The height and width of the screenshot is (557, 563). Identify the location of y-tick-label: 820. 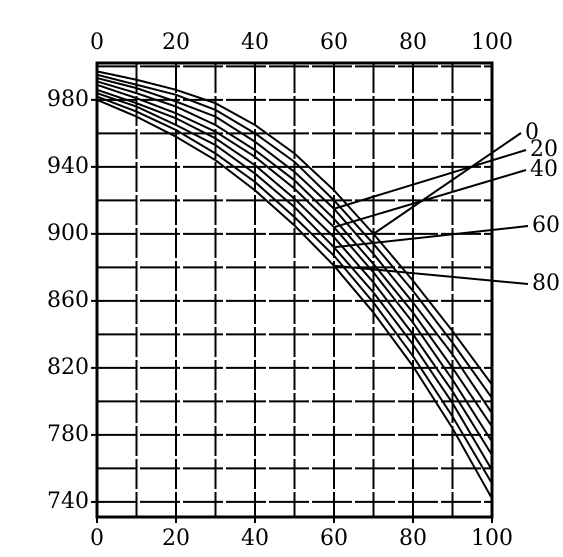
(68, 367).